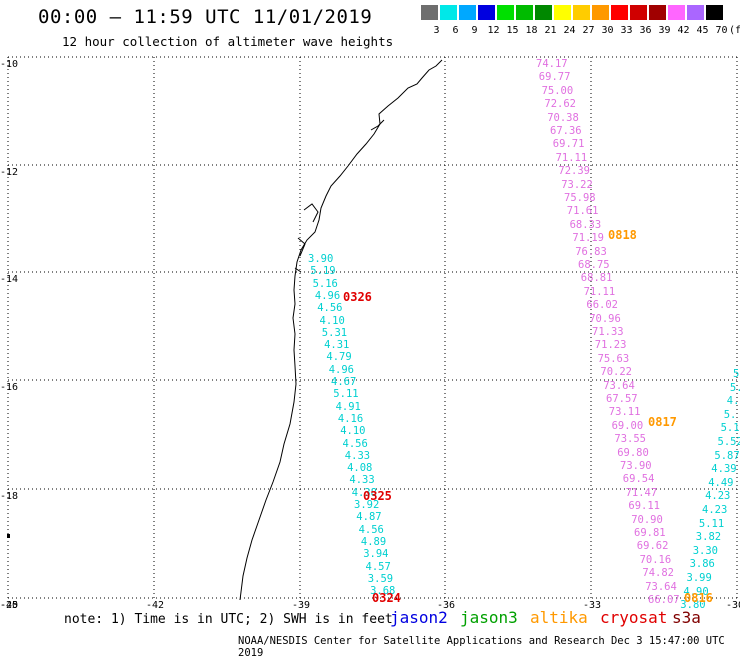  Describe the element at coordinates (662, 422) in the screenshot. I see `pass-time-label: 0817` at that location.